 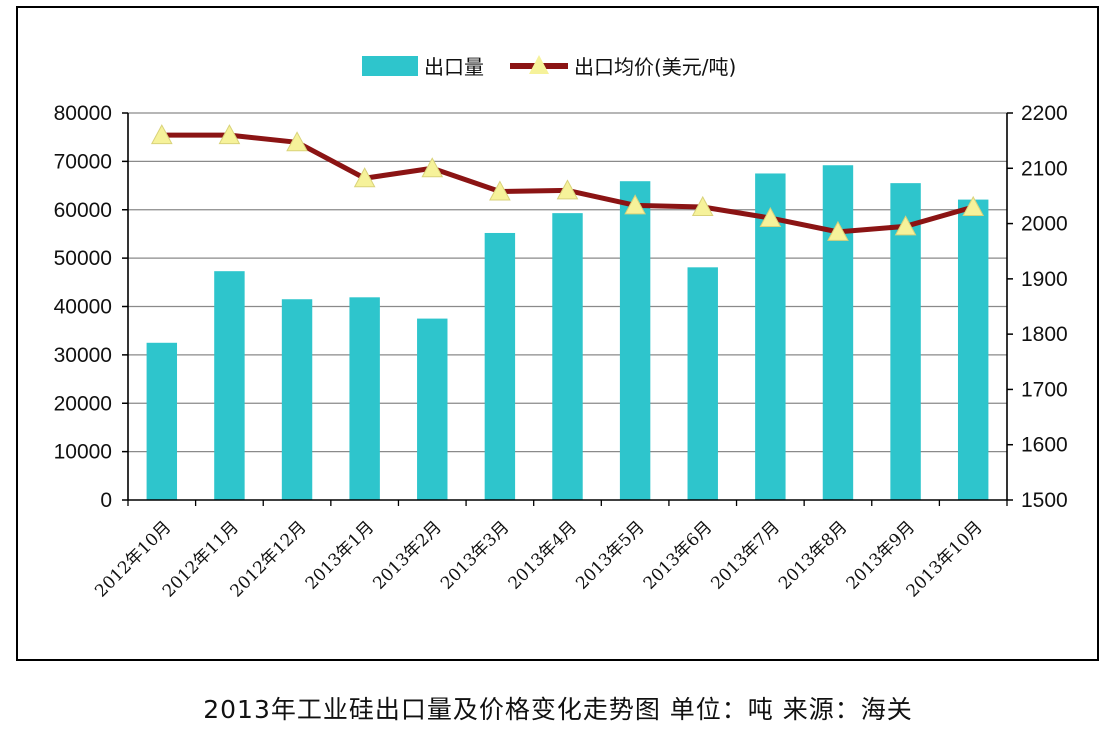 I want to click on left-tick-label: 30000, so click(x=83, y=355).